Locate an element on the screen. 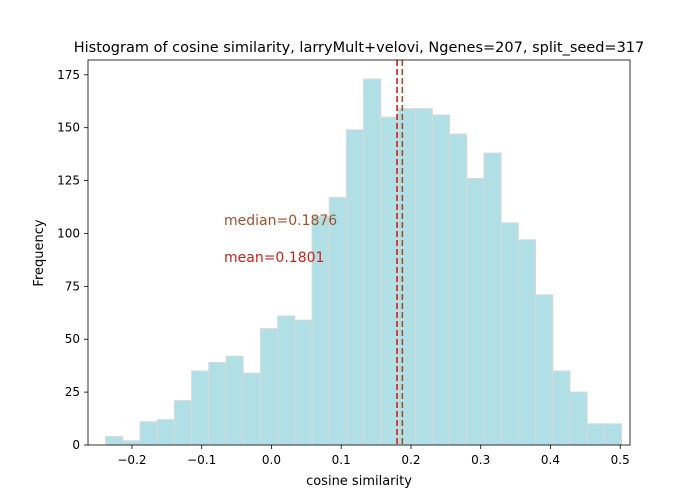  y-tick-label: 125 is located at coordinates (68, 181).